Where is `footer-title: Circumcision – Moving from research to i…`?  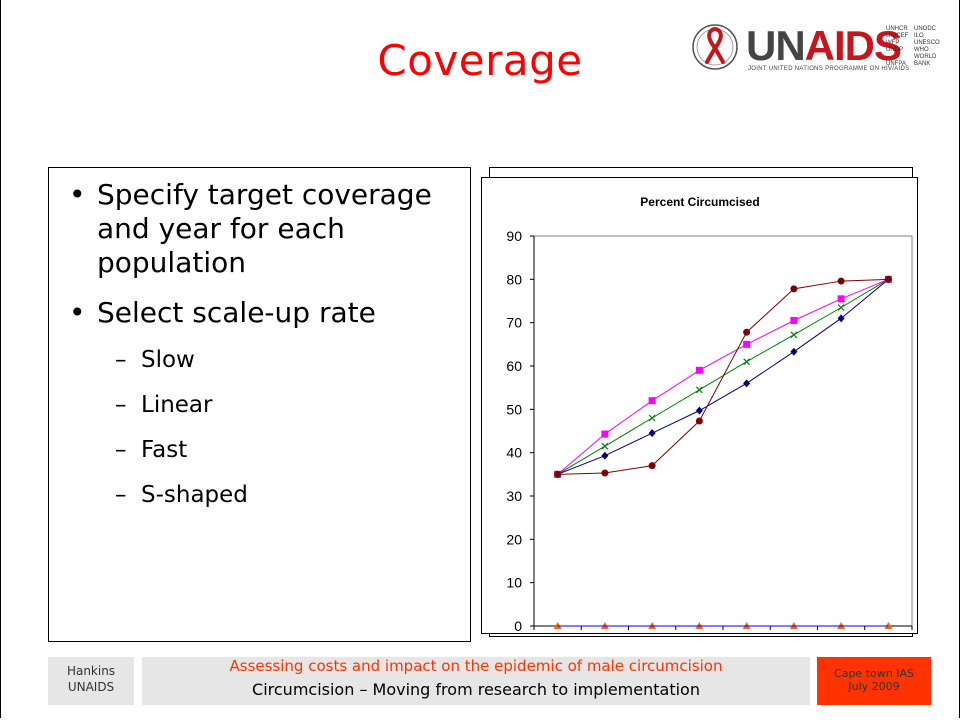
footer-title: Circumcision – Moving from research to i… is located at coordinates (476, 689).